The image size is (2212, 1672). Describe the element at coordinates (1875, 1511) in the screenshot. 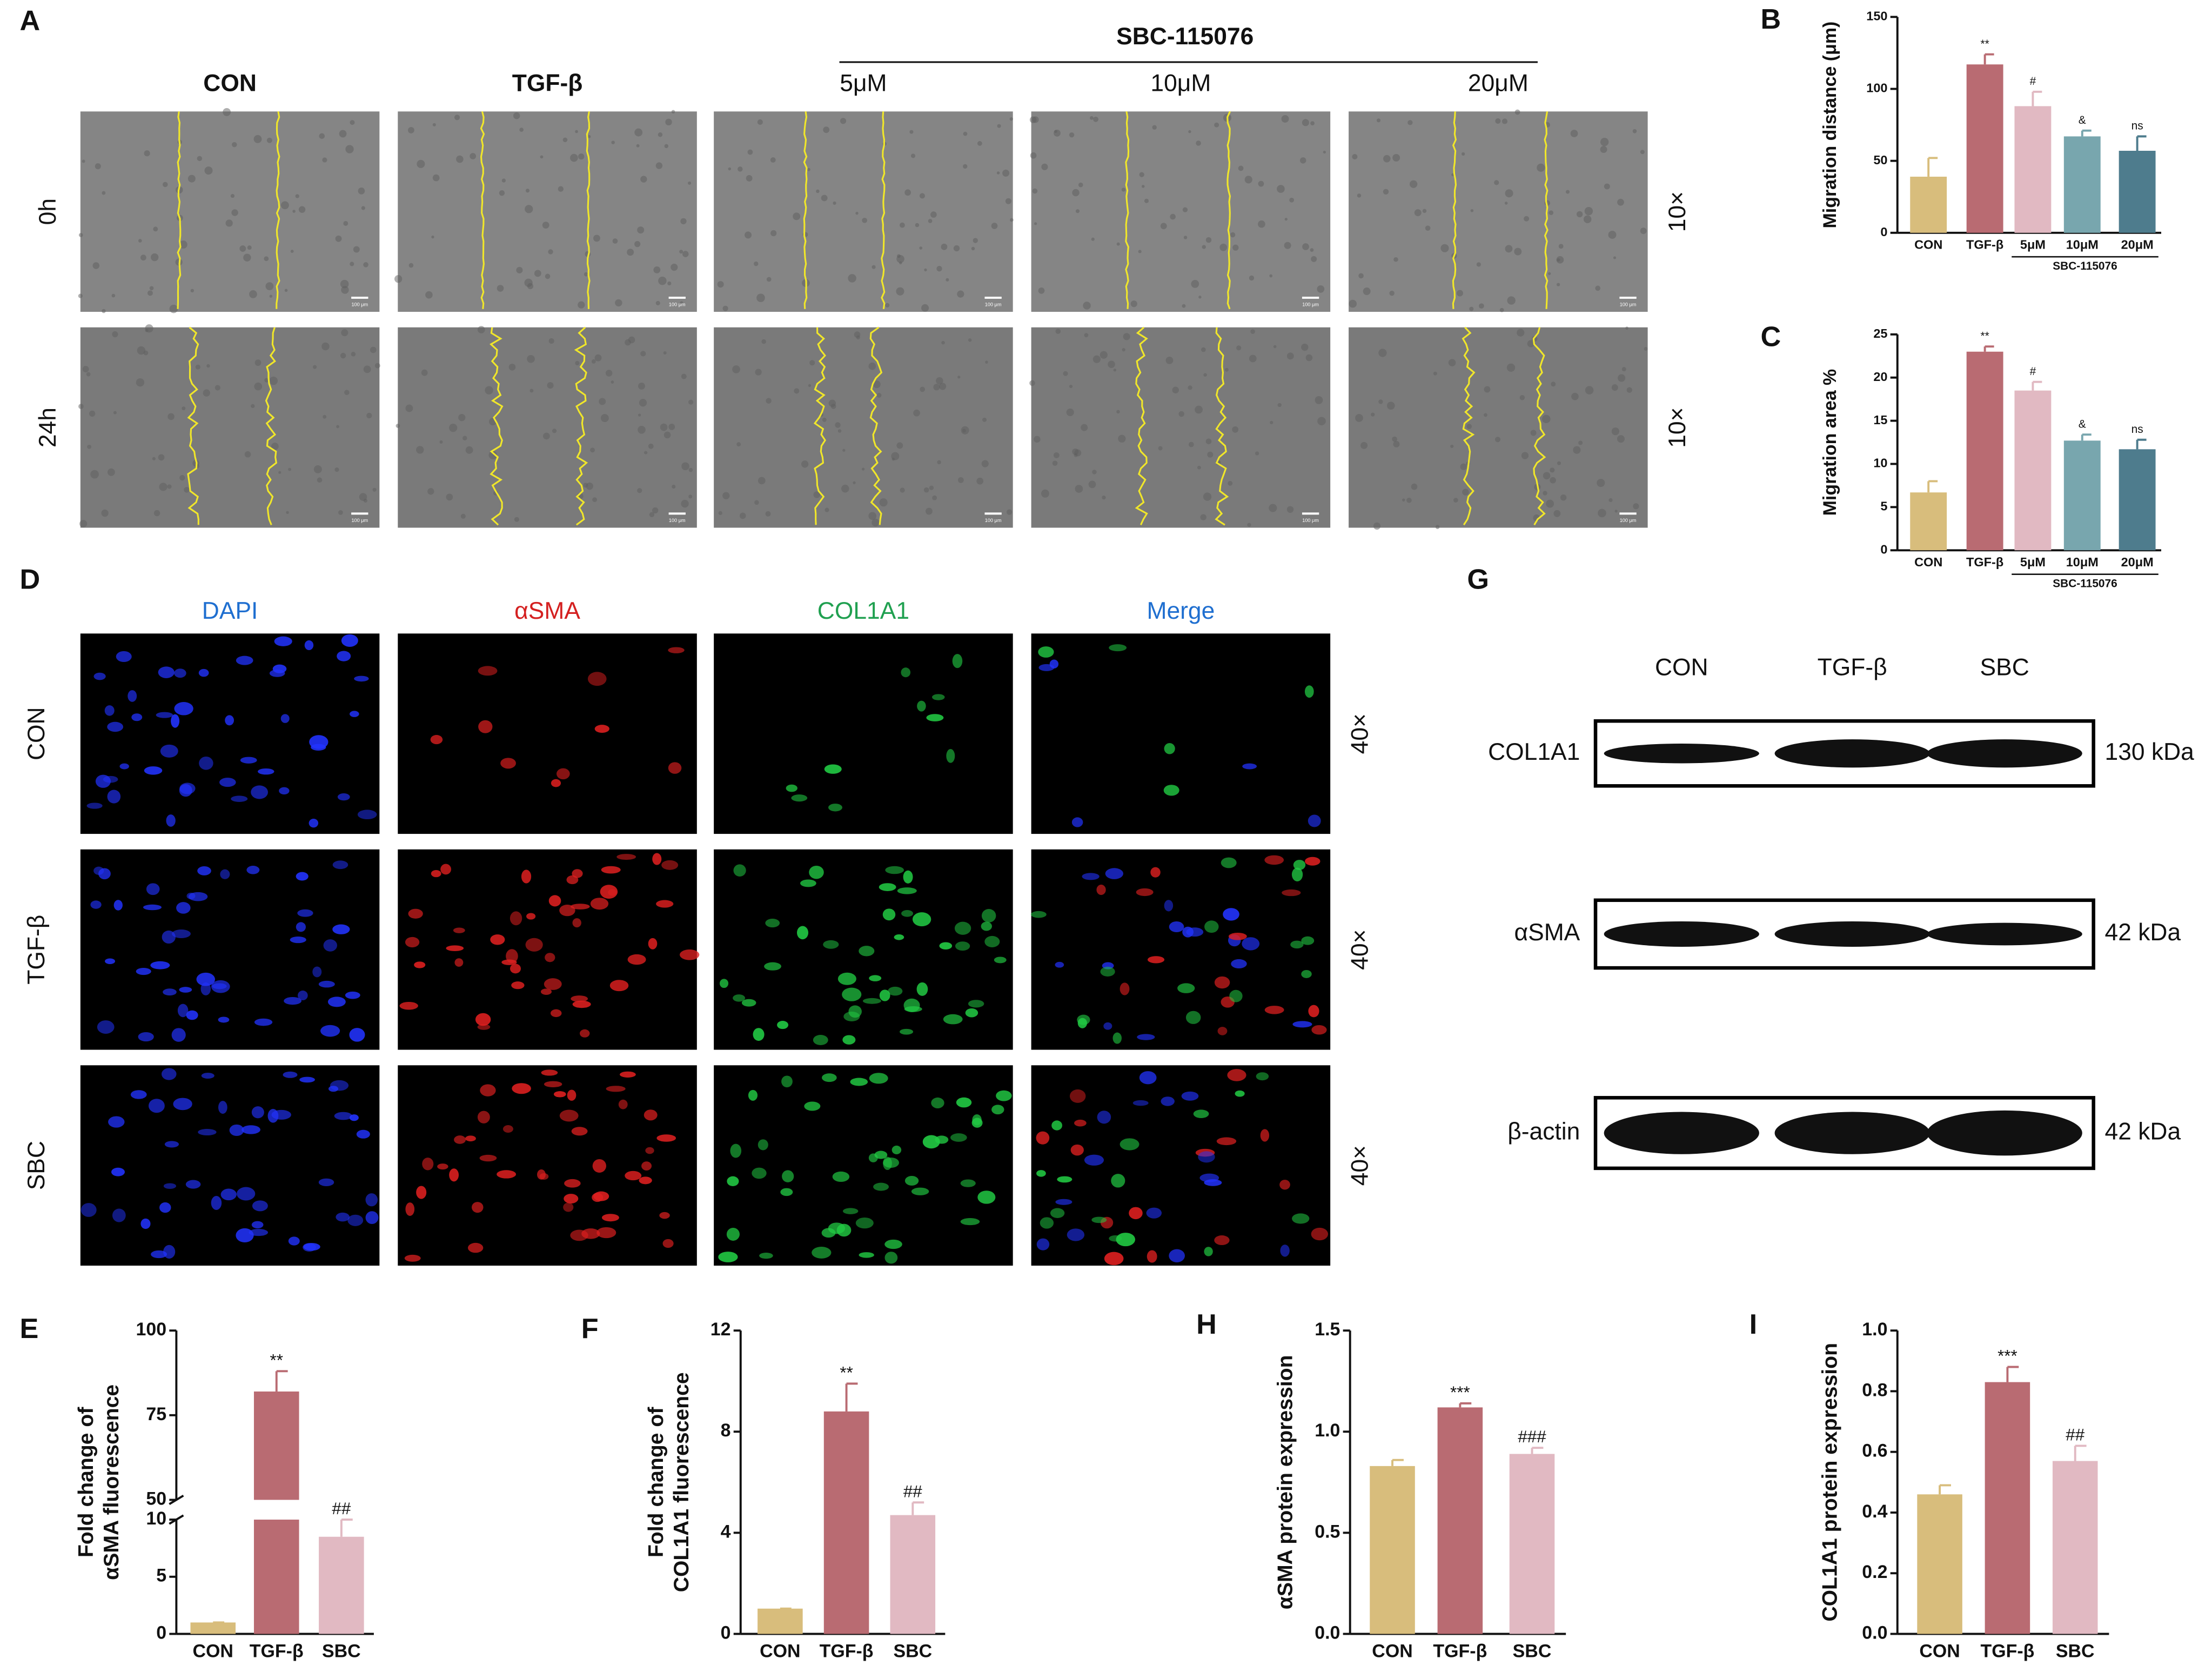

I see `y-tick-label: 0.4` at that location.